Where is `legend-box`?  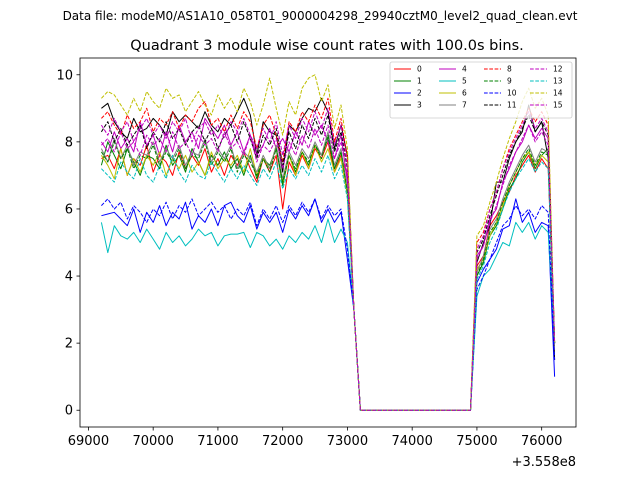
legend-box is located at coordinates (481, 90).